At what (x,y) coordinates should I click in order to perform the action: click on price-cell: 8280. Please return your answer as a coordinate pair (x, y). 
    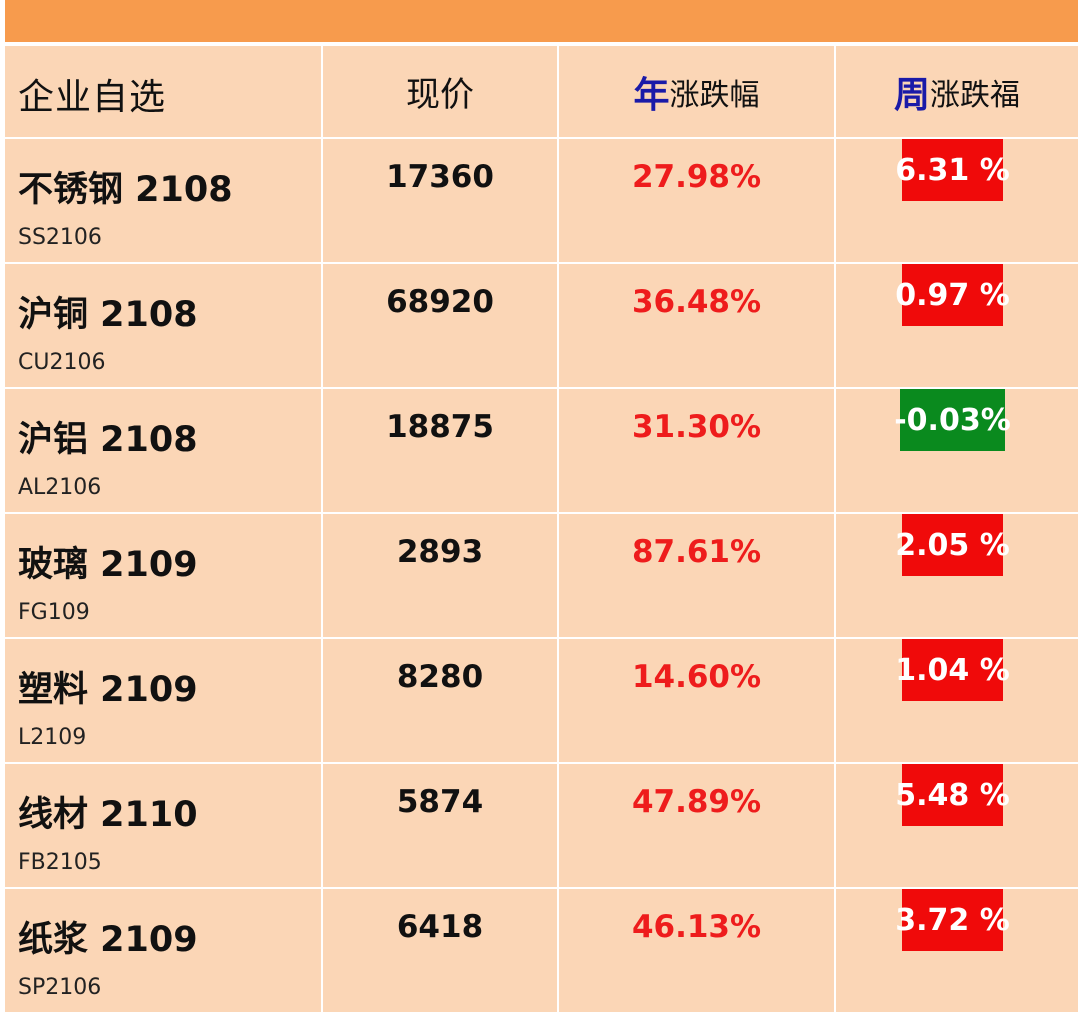
    Looking at the image, I should click on (441, 701).